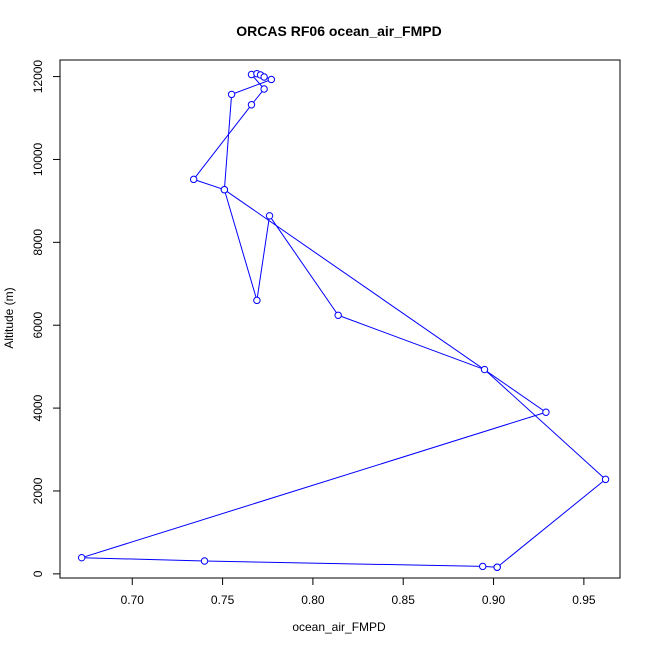 This screenshot has width=650, height=650. I want to click on chart-title: ORCAS RF06 ocean_air_FMPD, so click(338, 31).